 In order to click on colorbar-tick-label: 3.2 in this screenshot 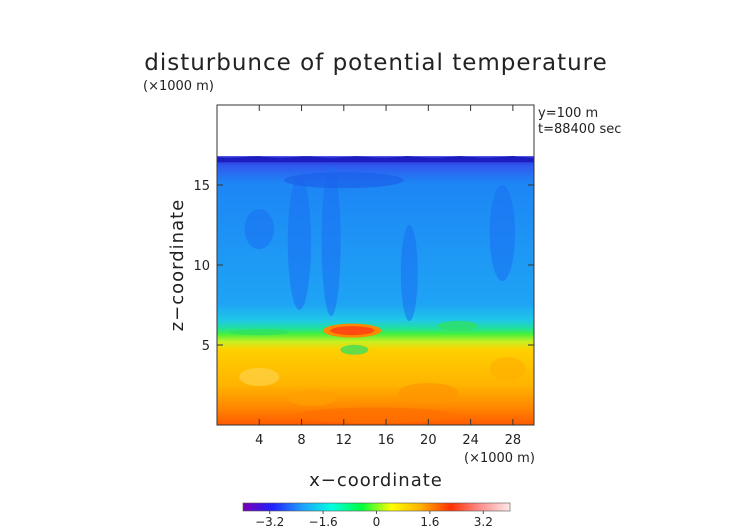, I will do `click(483, 522)`.